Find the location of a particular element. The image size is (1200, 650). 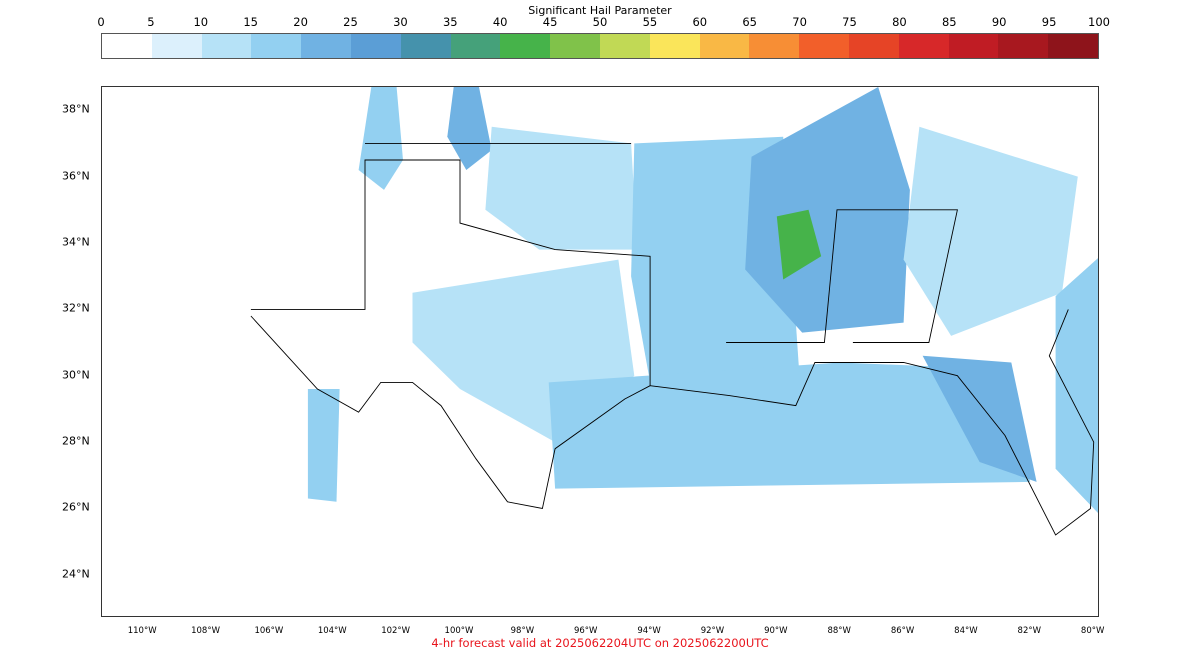

colorbar-tick-label: 35 is located at coordinates (450, 22).